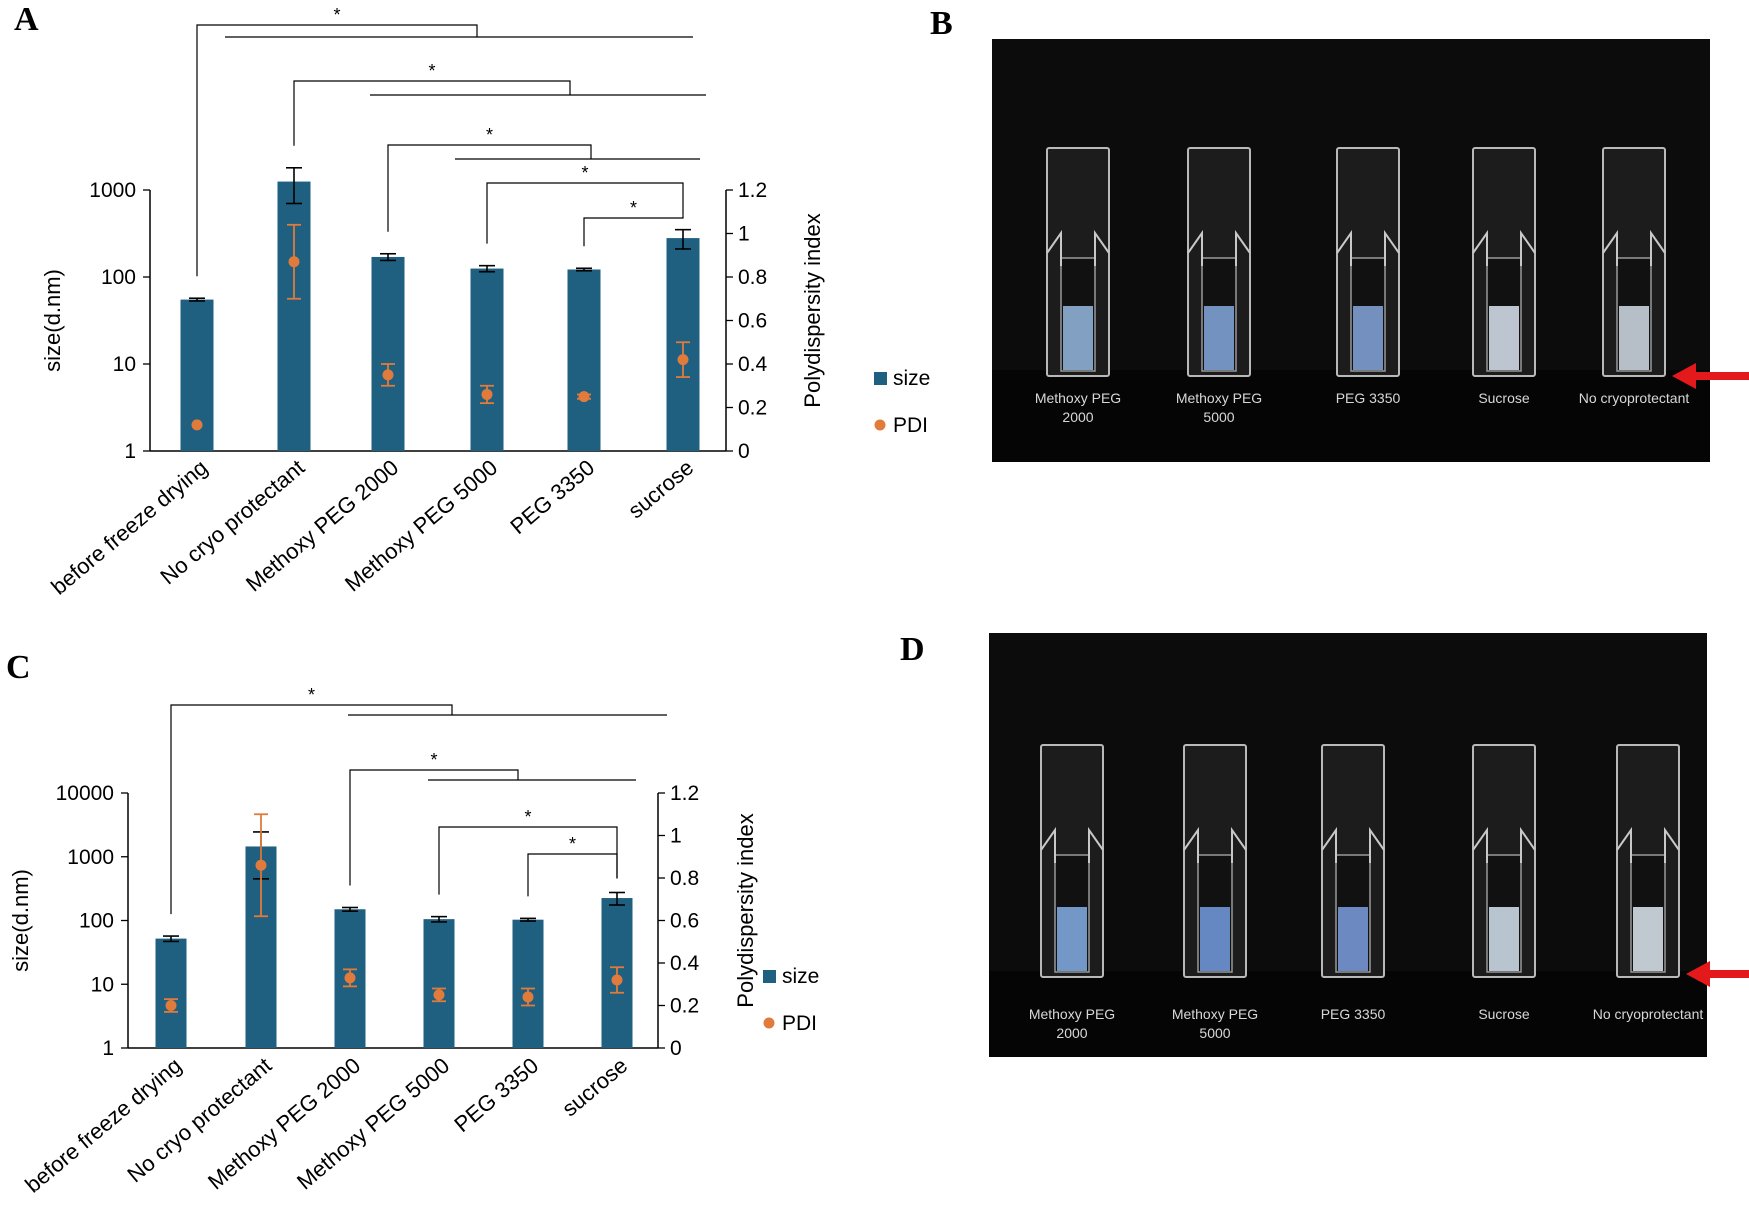 This screenshot has width=1749, height=1230. What do you see at coordinates (1214, 1033) in the screenshot?
I see `cuvette-label: 5000` at bounding box center [1214, 1033].